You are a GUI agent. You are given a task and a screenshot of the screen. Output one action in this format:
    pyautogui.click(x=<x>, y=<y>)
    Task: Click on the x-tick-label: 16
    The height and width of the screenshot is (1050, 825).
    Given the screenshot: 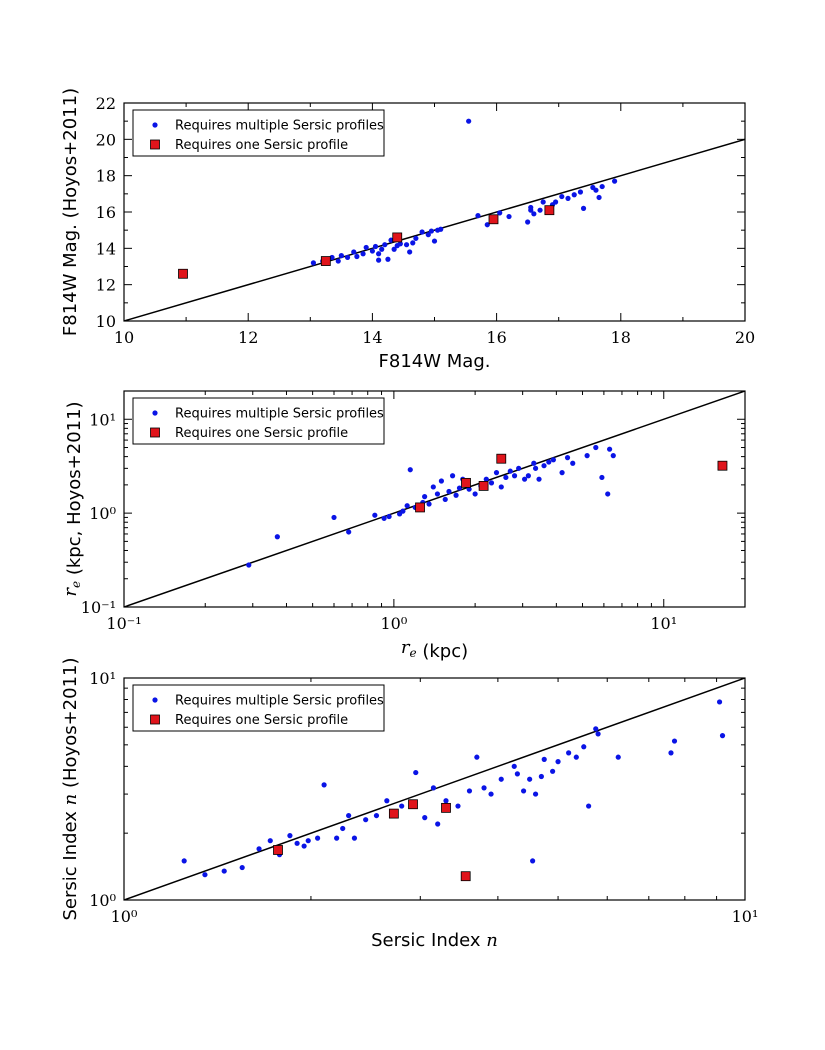 What is the action you would take?
    pyautogui.click(x=496, y=337)
    